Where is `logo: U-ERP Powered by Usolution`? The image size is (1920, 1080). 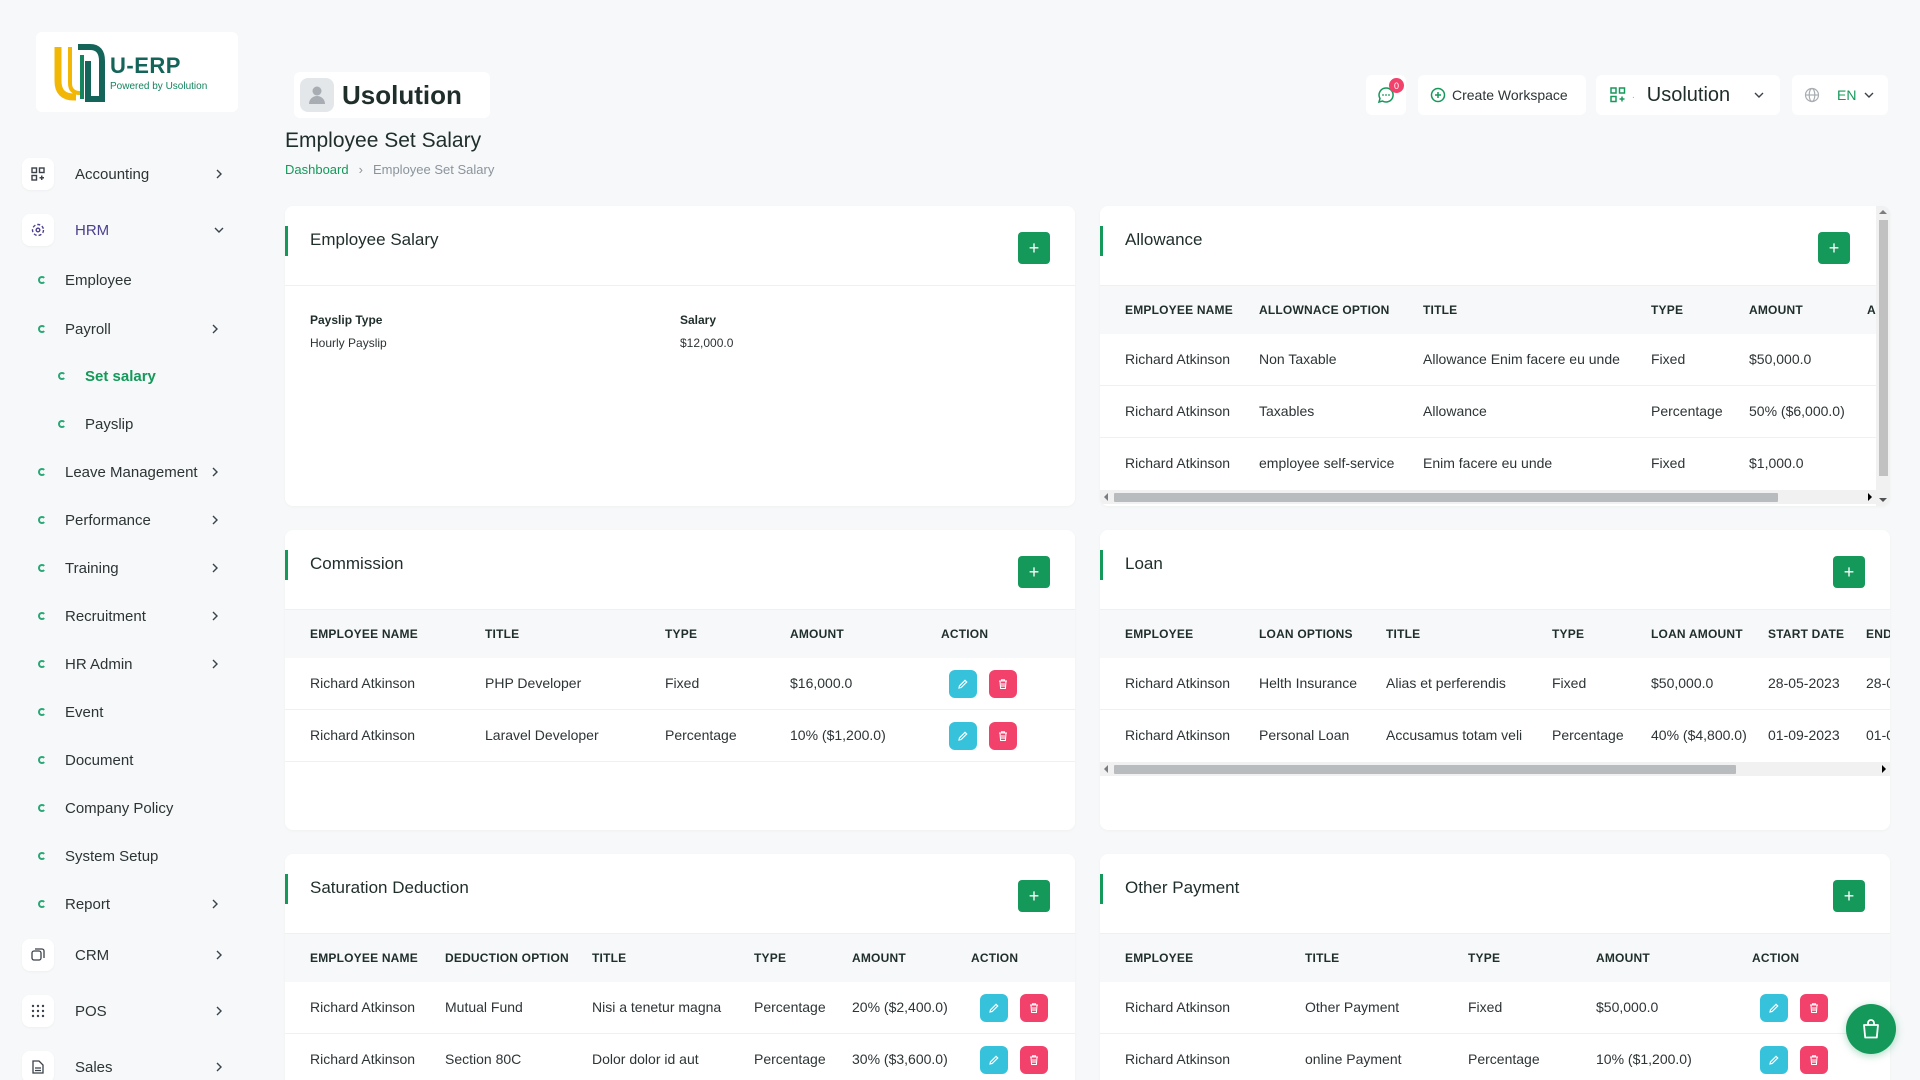 logo: U-ERP Powered by Usolution is located at coordinates (137, 72).